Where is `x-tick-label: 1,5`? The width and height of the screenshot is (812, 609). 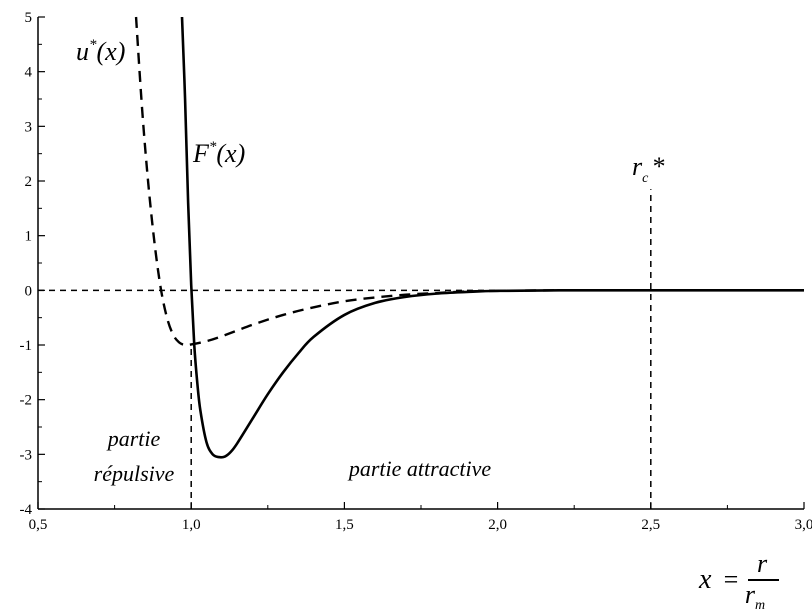
x-tick-label: 1,5 is located at coordinates (344, 525).